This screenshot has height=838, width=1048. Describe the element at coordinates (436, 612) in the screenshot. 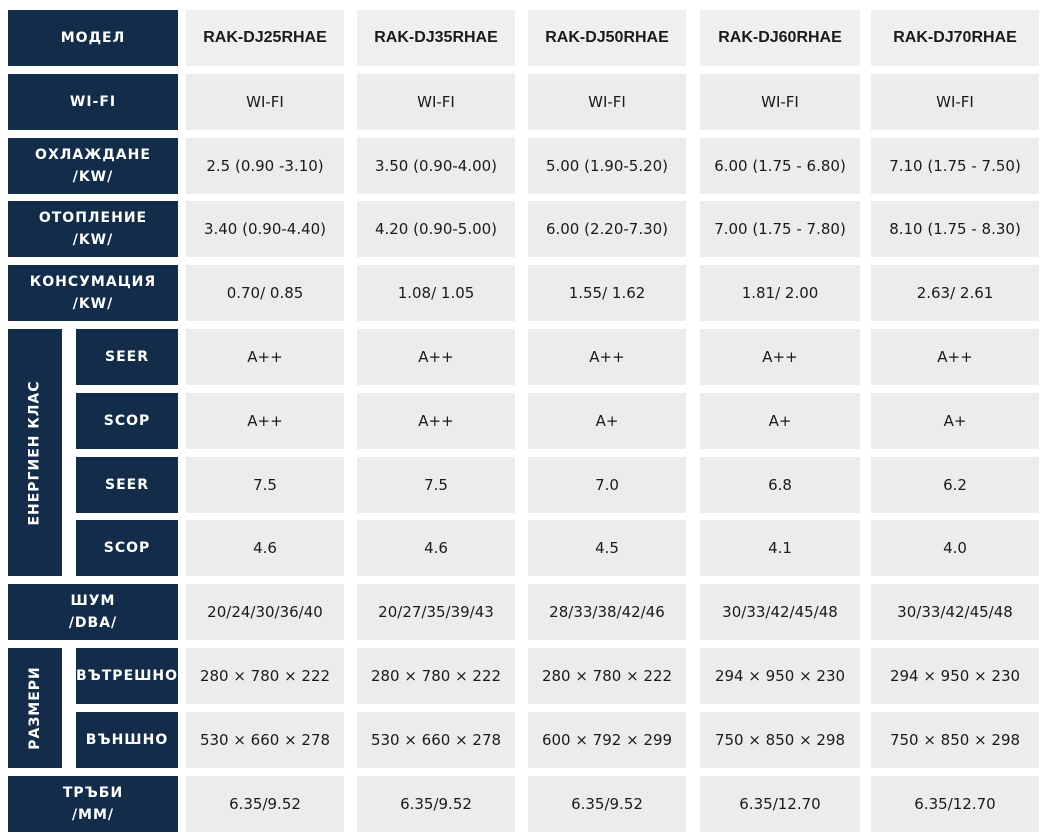

I see `value-cell: 20/27/35/39/43` at that location.